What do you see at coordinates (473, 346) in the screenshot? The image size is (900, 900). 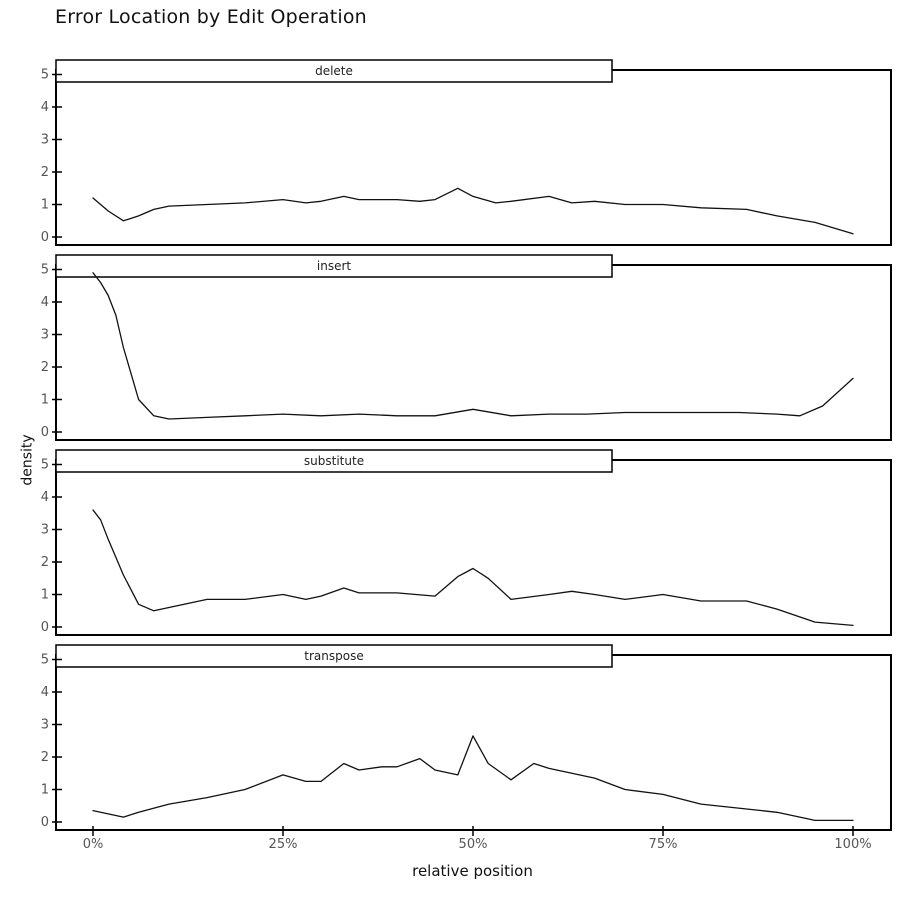 I see `density-line-insert` at bounding box center [473, 346].